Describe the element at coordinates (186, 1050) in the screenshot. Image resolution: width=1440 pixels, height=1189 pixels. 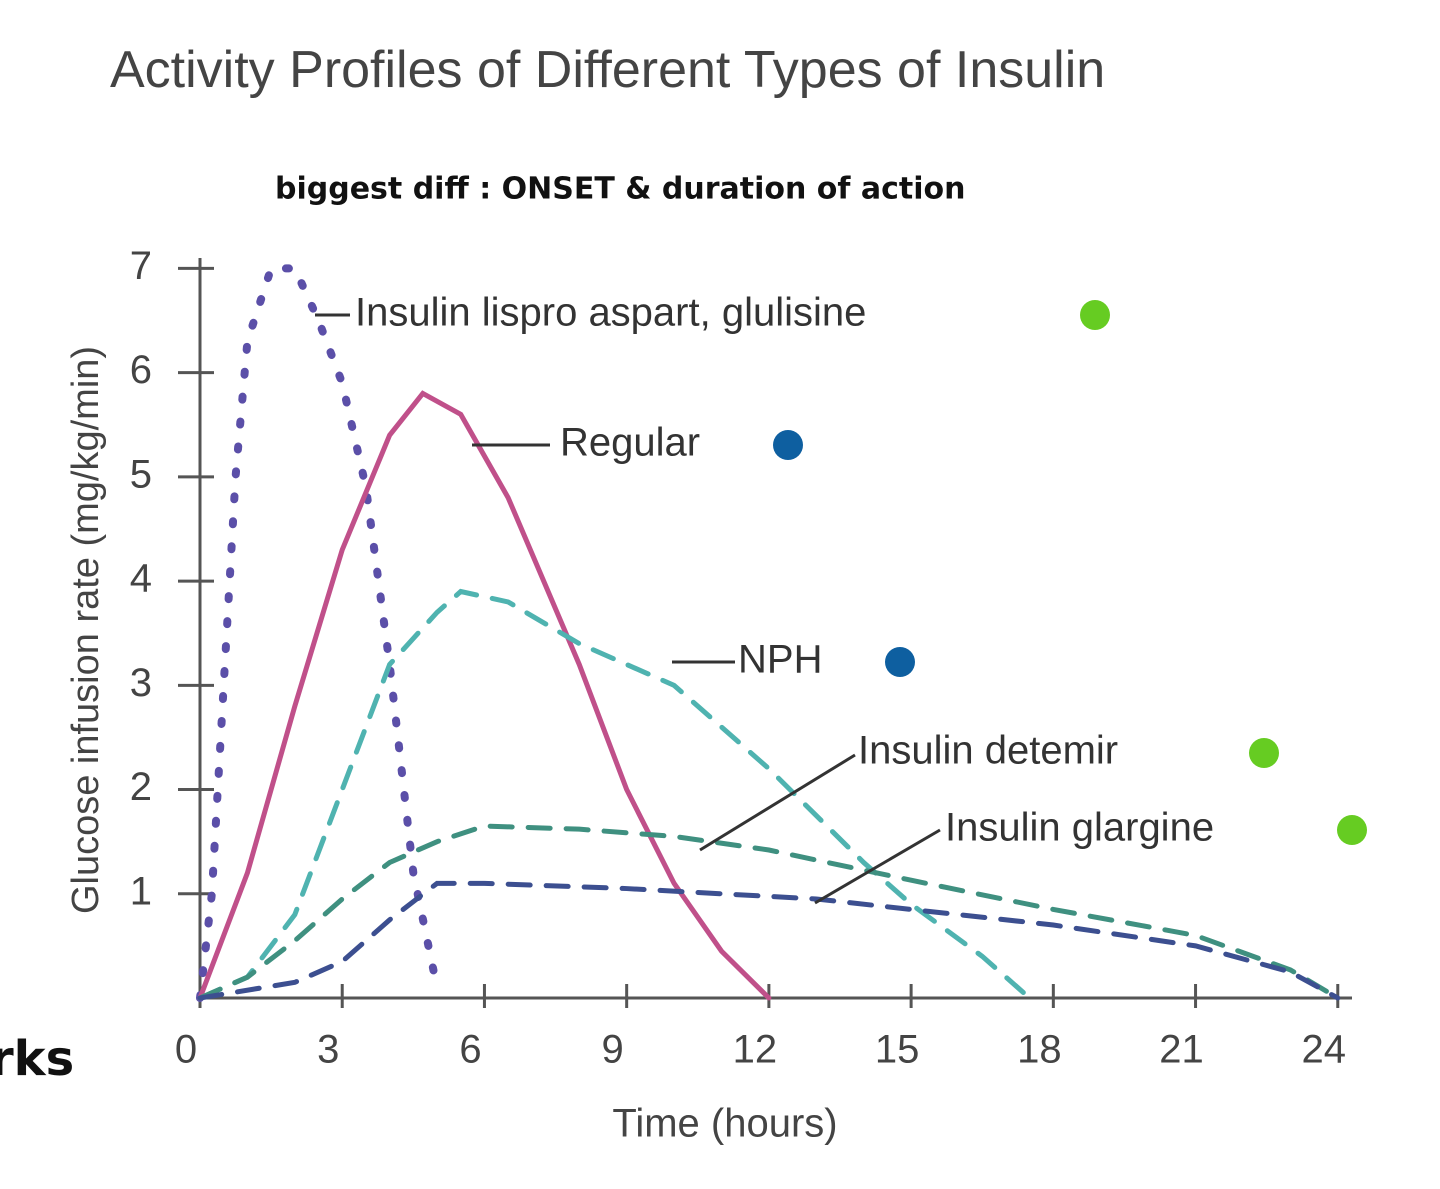
I see `x-tick-label: 0` at that location.